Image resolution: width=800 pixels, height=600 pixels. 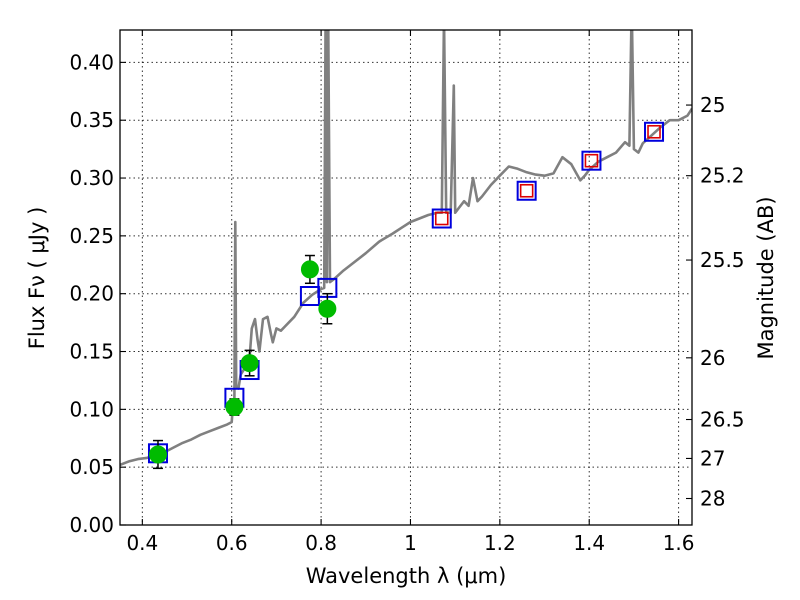 I want to click on y-axis-ticks: 0.00 0.05 0.10 0.15 0.20 0.25 0.30 0.35 0.40, so click(x=97, y=293).